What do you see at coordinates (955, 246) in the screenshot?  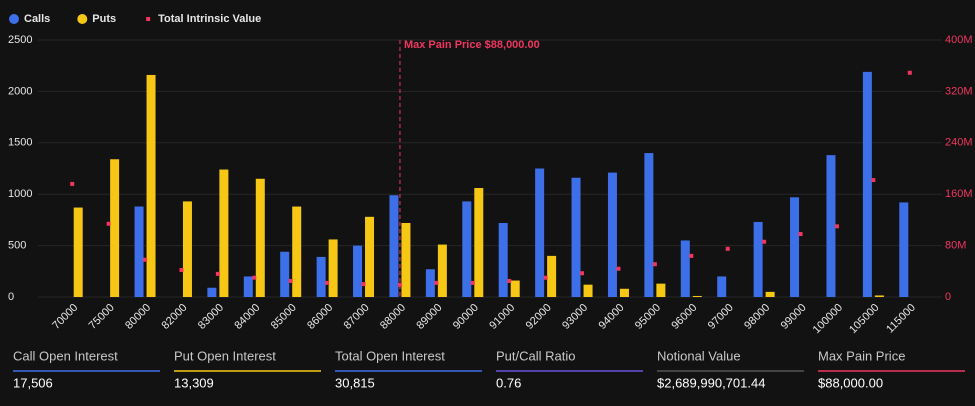 I see `y2-tick-label: 80M` at bounding box center [955, 246].